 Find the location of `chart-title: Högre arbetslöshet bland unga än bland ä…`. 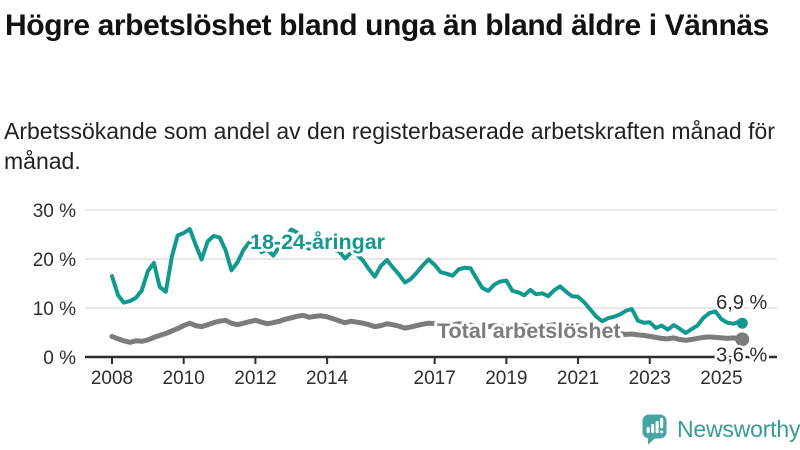

chart-title: Högre arbetslöshet bland unga än bland ä… is located at coordinates (387, 25).